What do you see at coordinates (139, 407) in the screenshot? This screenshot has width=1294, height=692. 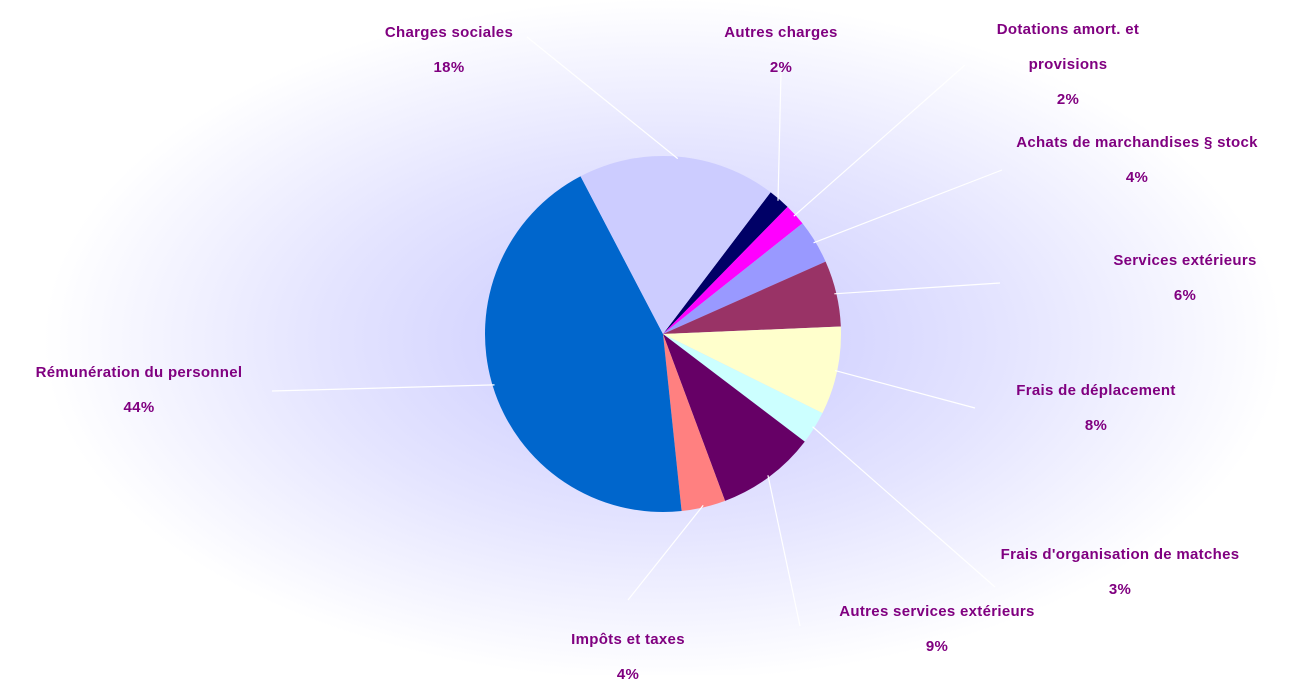 I see `value-label: 44%` at bounding box center [139, 407].